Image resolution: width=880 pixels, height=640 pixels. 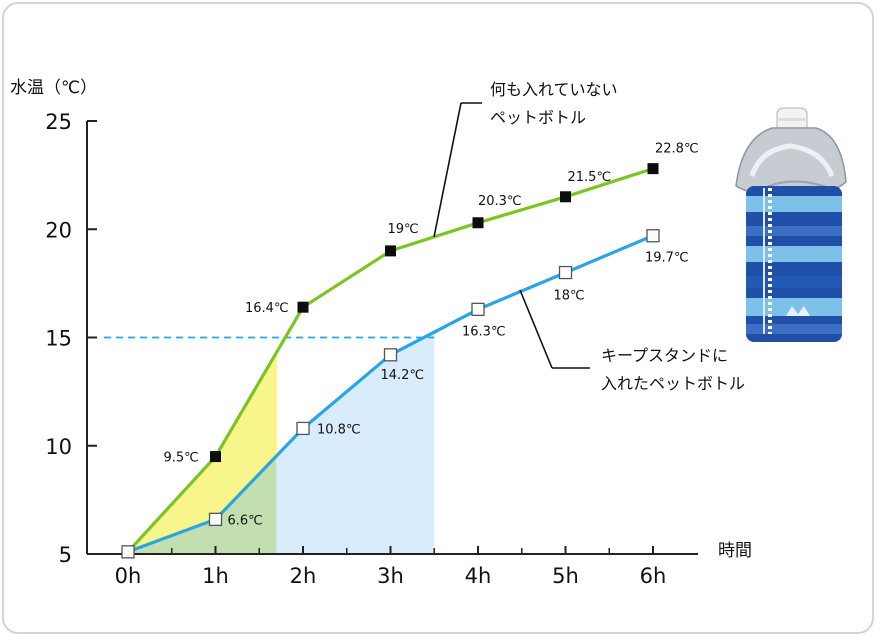 What do you see at coordinates (735, 551) in the screenshot?
I see `x-axis-title: 時間` at bounding box center [735, 551].